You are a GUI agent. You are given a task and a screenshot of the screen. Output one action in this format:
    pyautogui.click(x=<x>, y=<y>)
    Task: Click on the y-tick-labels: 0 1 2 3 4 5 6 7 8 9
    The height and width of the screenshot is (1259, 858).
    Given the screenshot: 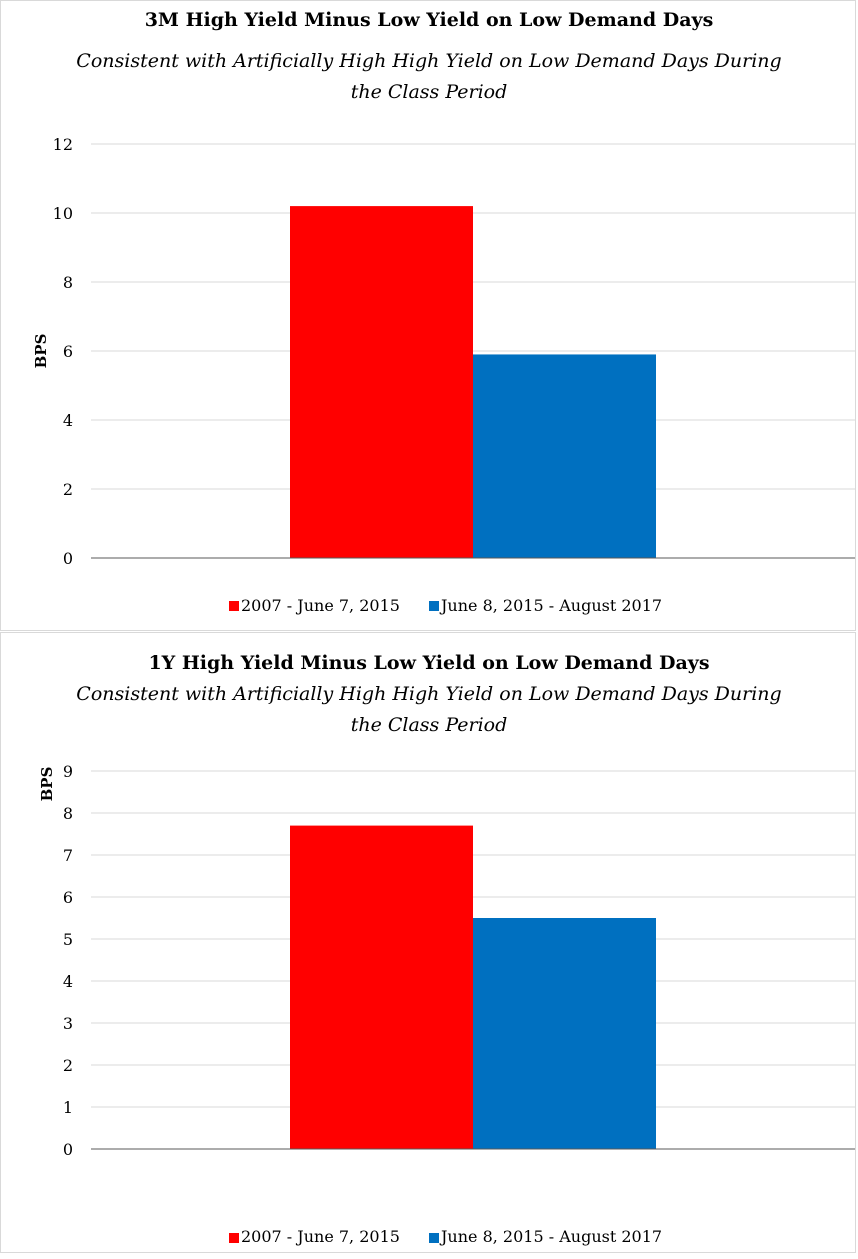 What is the action you would take?
    pyautogui.click(x=68, y=960)
    